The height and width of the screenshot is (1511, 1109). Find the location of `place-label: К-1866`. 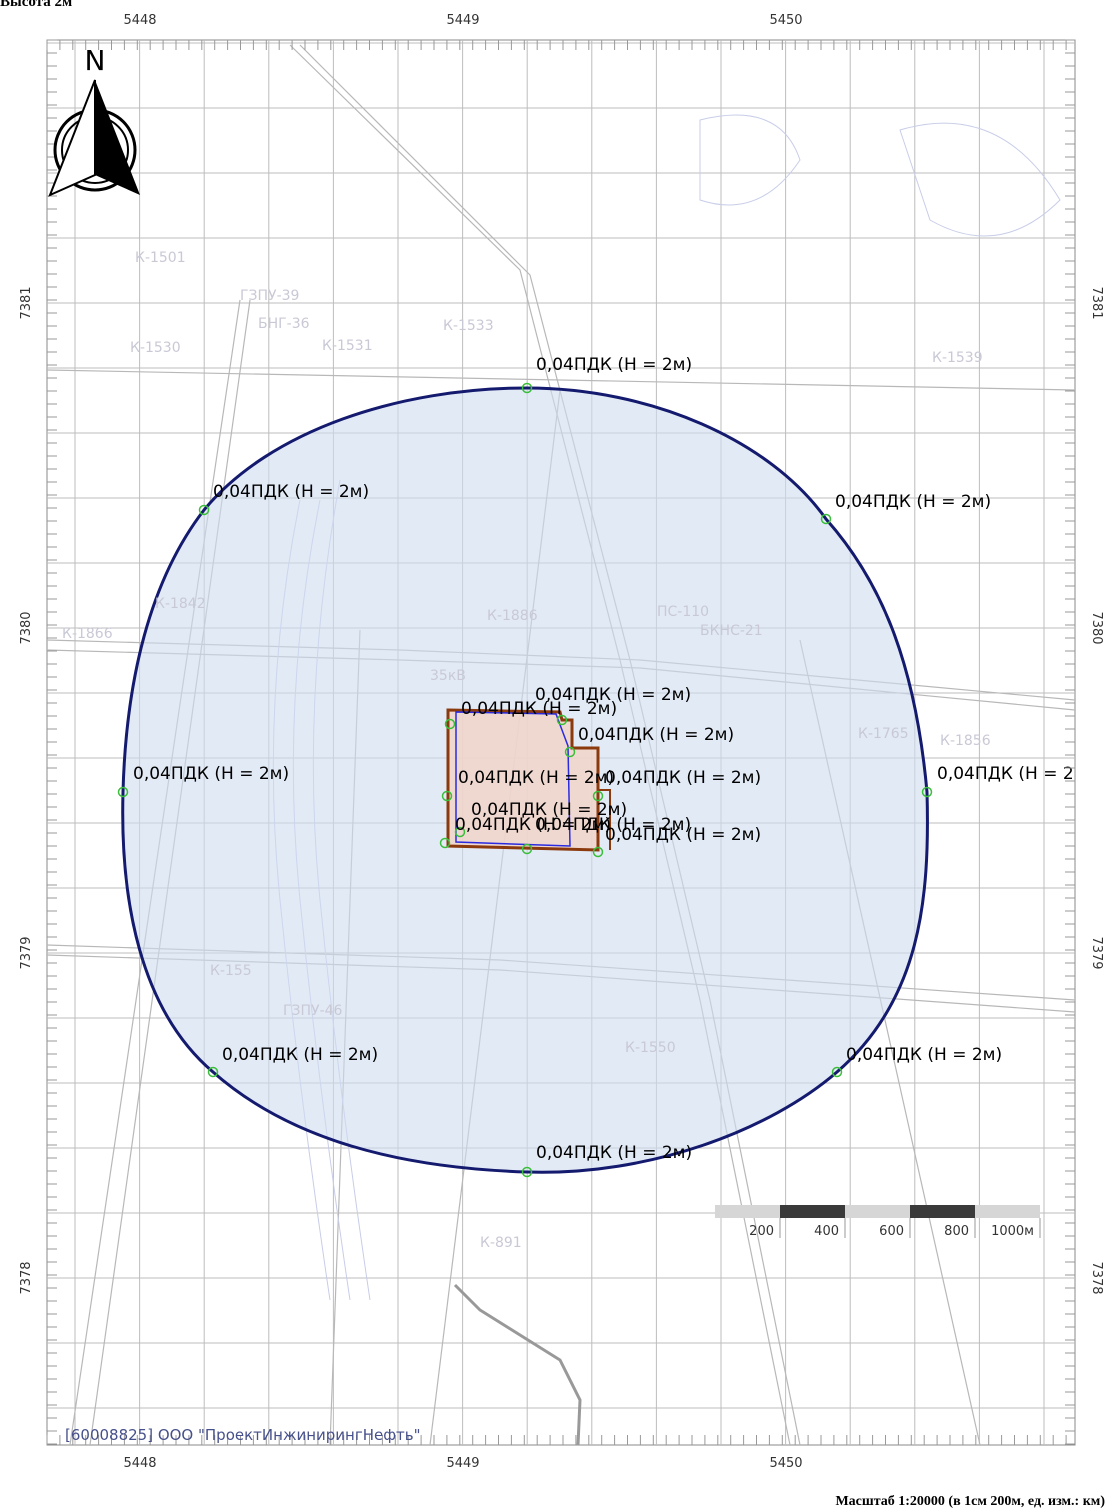

place-label: К-1866 is located at coordinates (87, 634).